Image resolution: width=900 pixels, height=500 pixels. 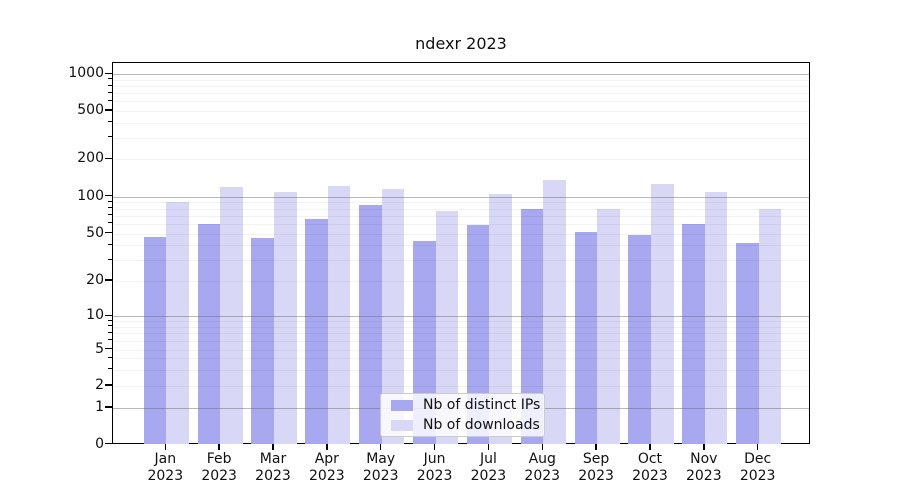 I want to click on x-tick-label: Jul 2023, so click(x=488, y=467).